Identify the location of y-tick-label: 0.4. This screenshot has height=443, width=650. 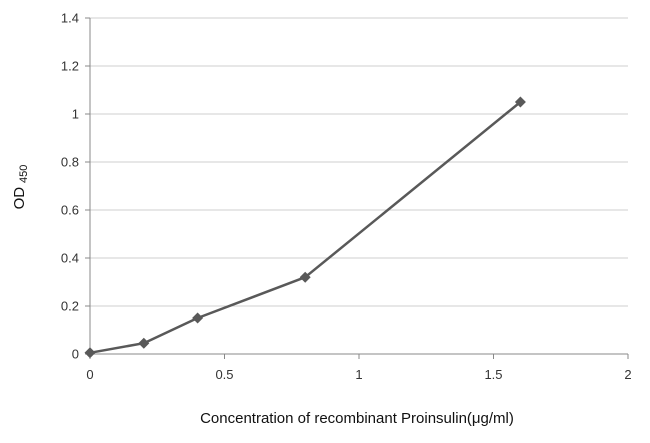
(70, 258).